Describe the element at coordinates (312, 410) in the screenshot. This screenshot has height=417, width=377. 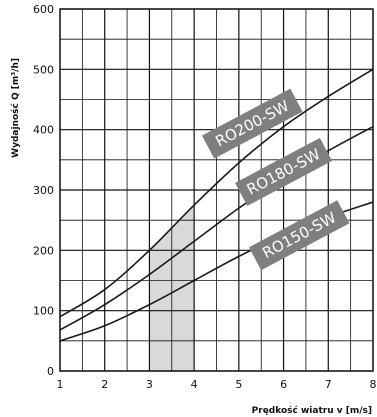
I see `x-axis-label: Prędkość wiatru v [m/s]` at that location.